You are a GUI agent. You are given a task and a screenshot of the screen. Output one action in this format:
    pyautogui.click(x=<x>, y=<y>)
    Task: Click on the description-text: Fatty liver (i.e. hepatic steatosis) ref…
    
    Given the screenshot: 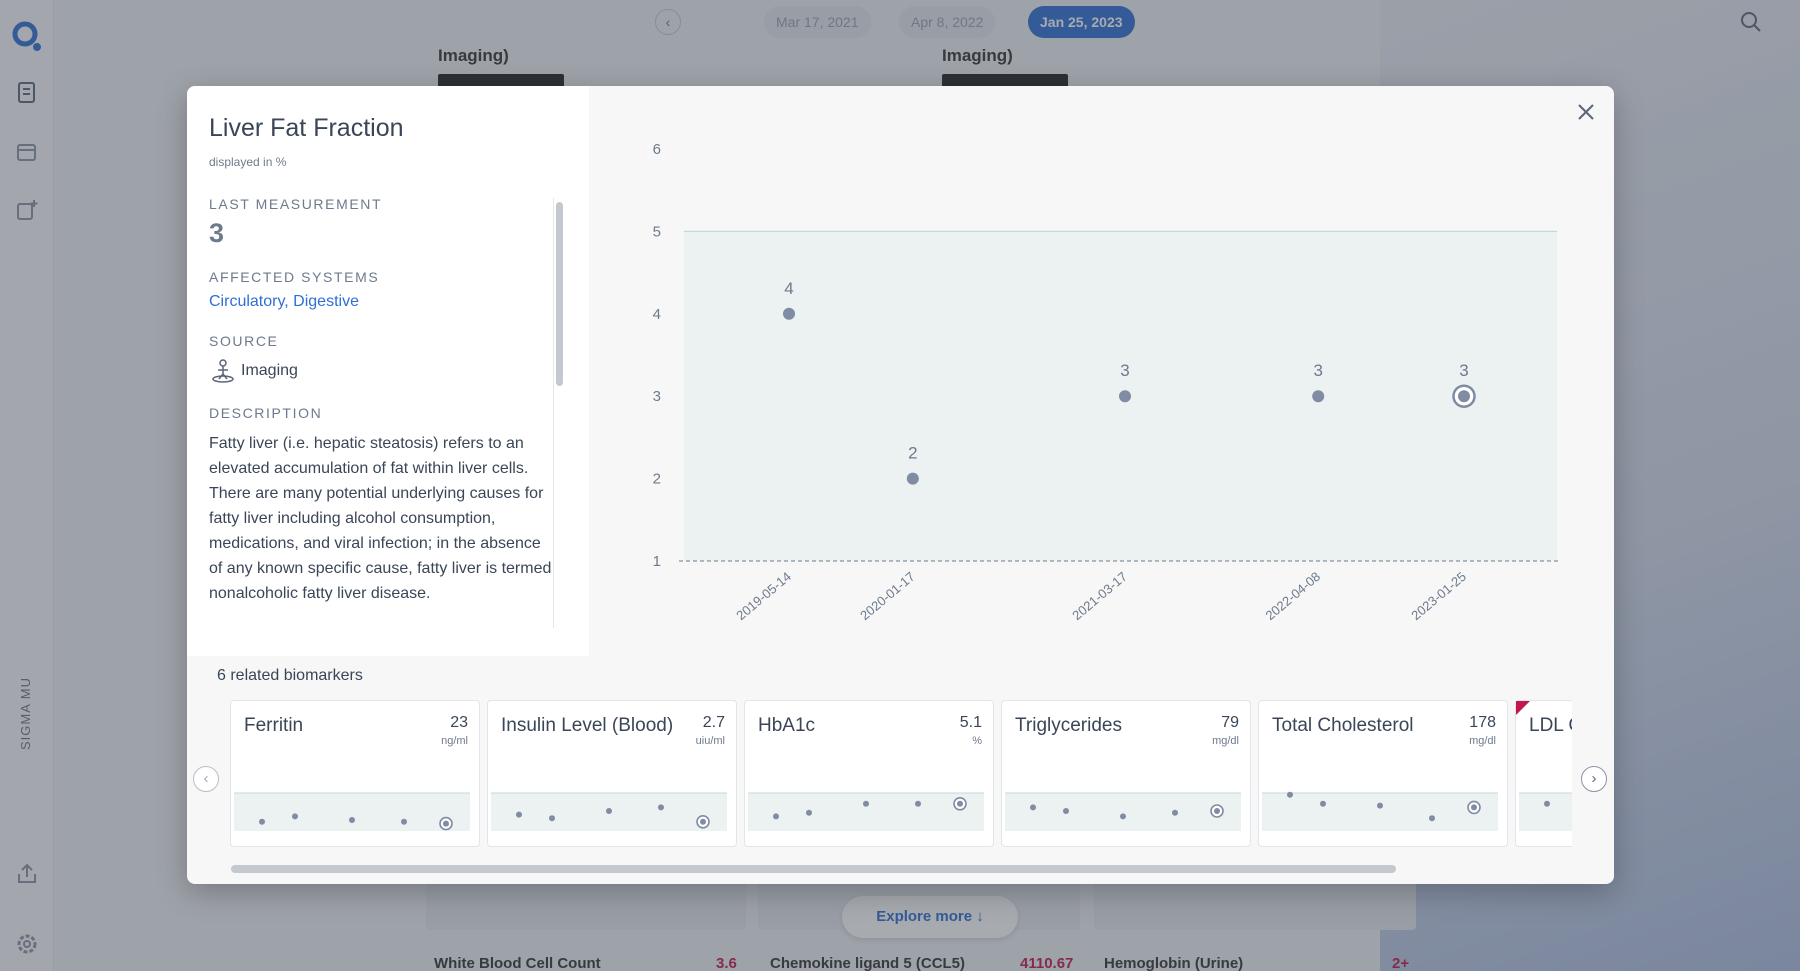 What is the action you would take?
    pyautogui.click(x=380, y=518)
    